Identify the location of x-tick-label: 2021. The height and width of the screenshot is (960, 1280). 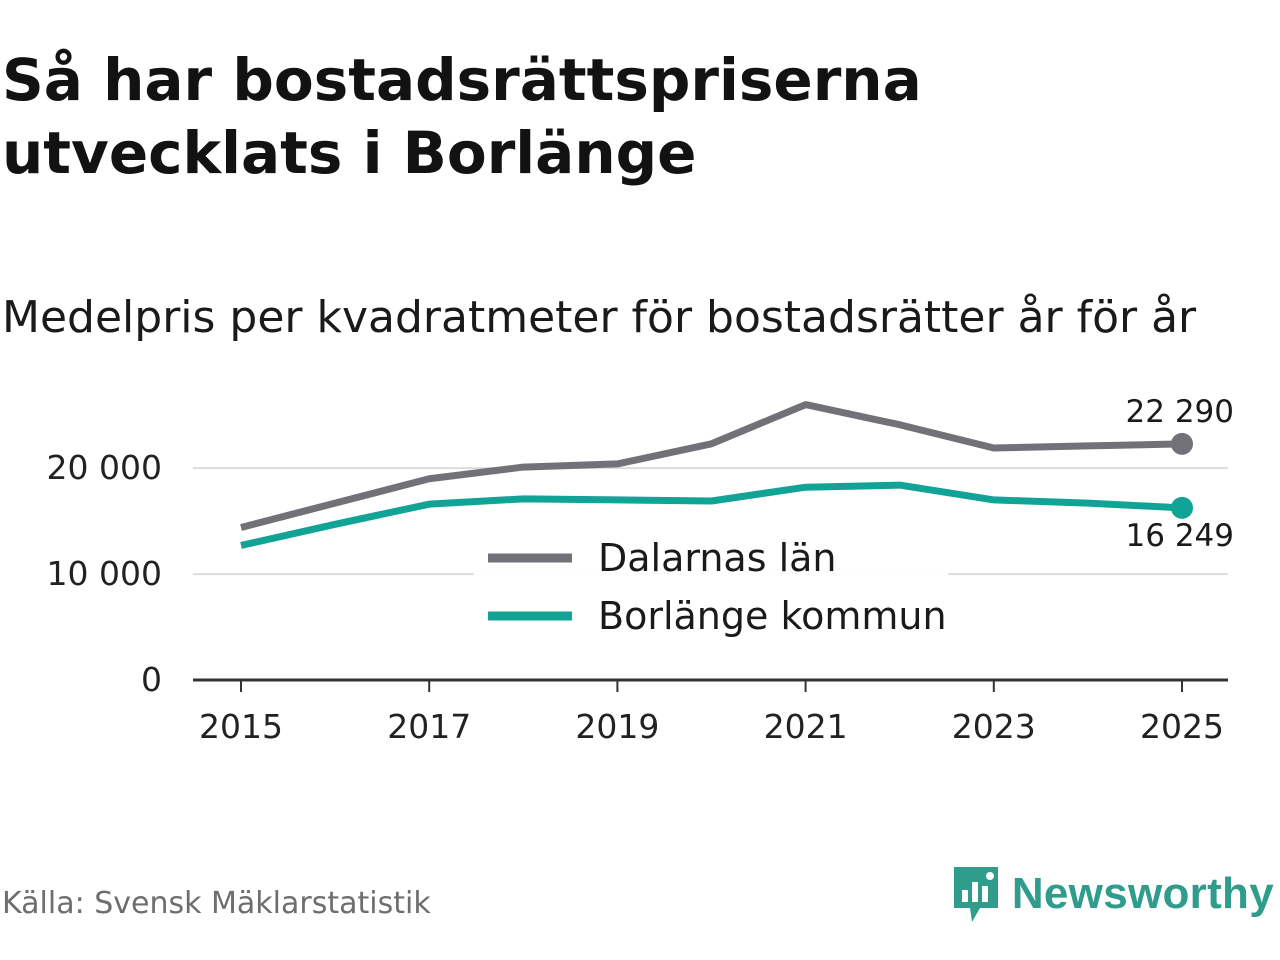
(806, 726).